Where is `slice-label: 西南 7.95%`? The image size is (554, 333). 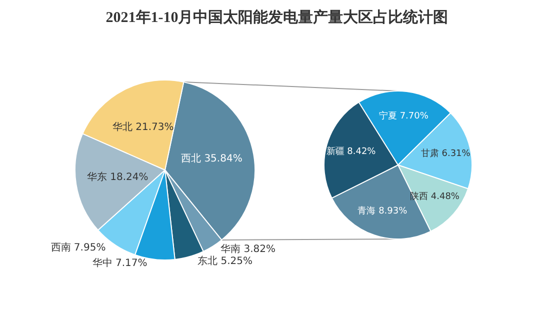
slice-label: 西南 7.95% is located at coordinates (78, 248).